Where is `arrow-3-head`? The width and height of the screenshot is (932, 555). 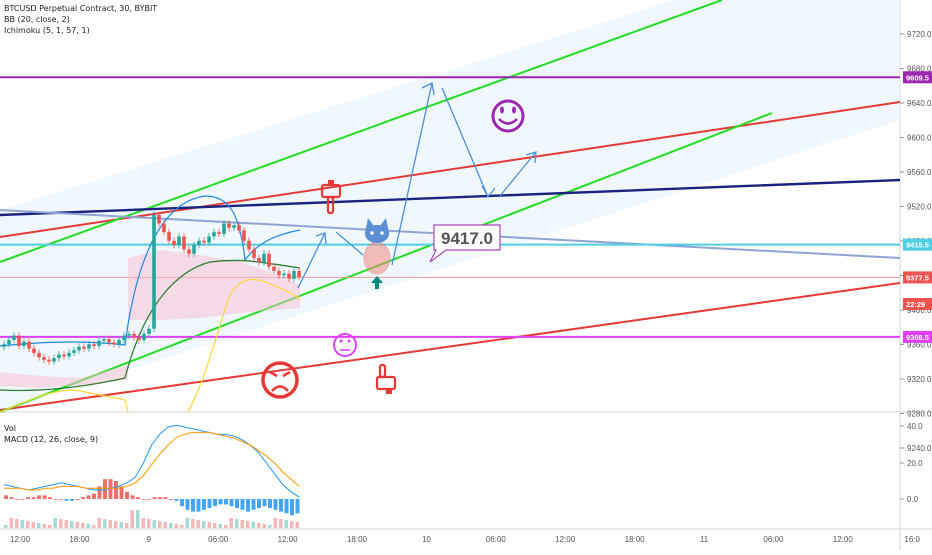
arrow-3-head is located at coordinates (428, 89).